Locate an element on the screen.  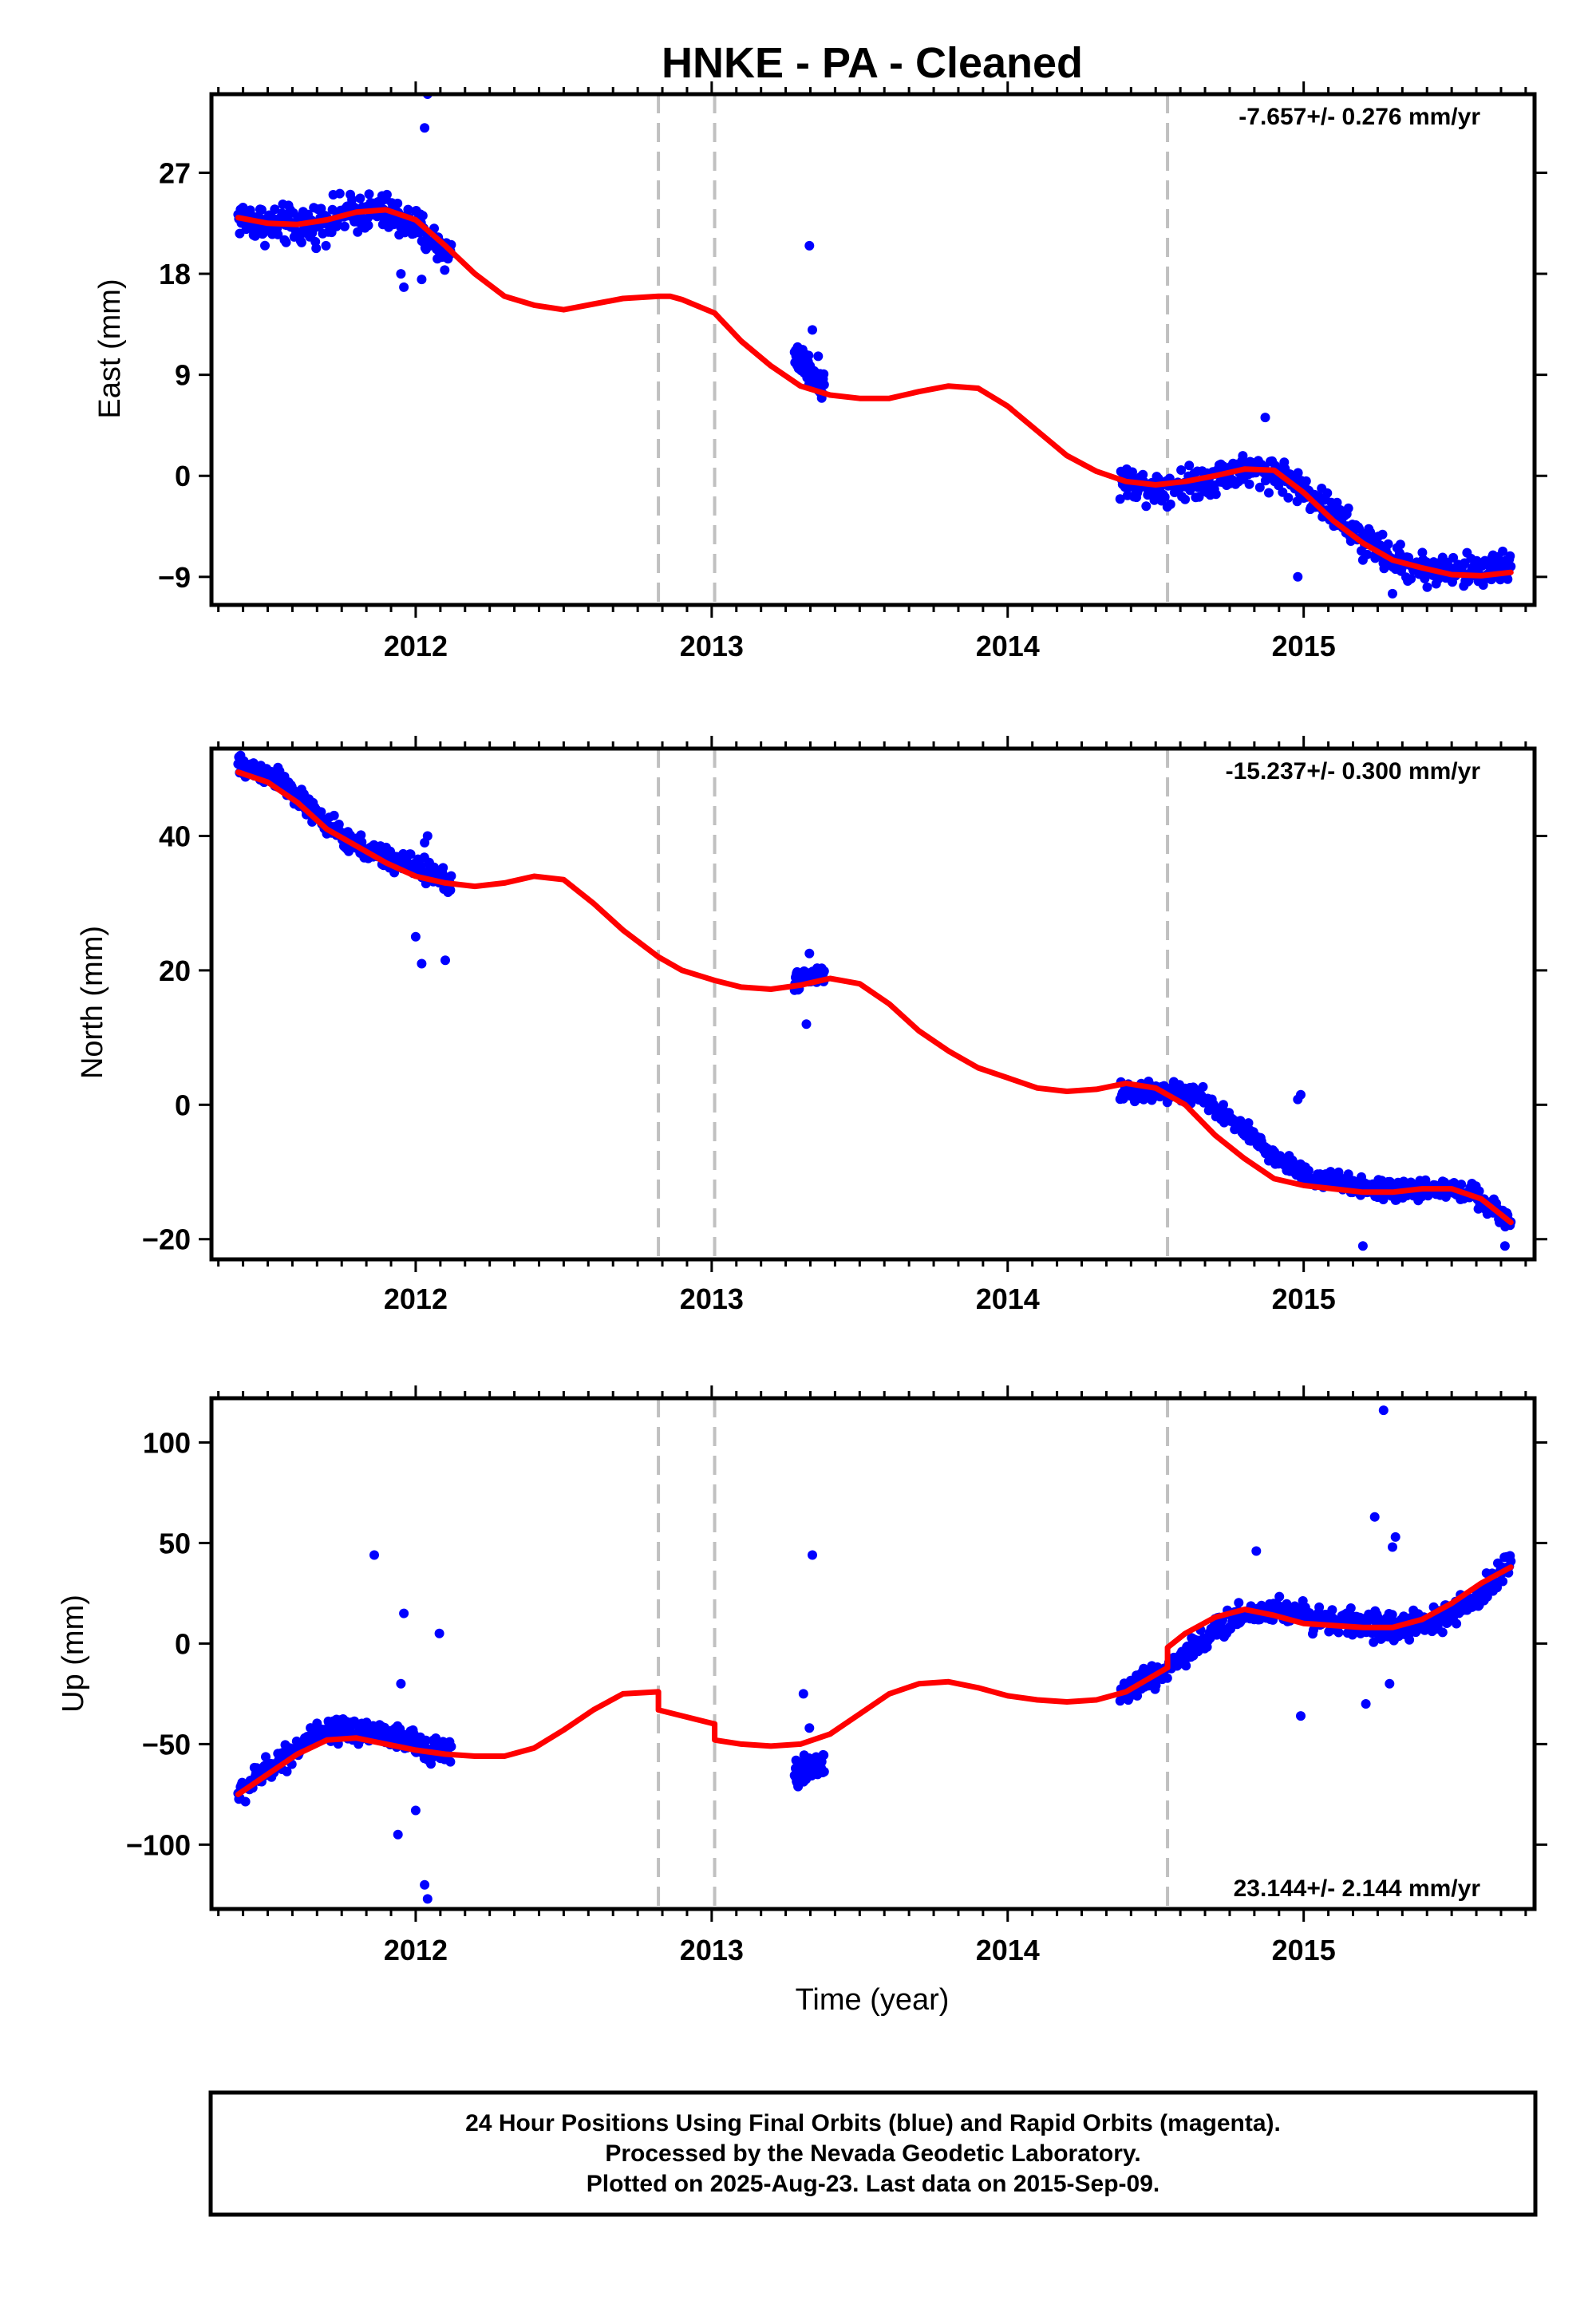
north-y-tick-label: 40 is located at coordinates (175, 836).